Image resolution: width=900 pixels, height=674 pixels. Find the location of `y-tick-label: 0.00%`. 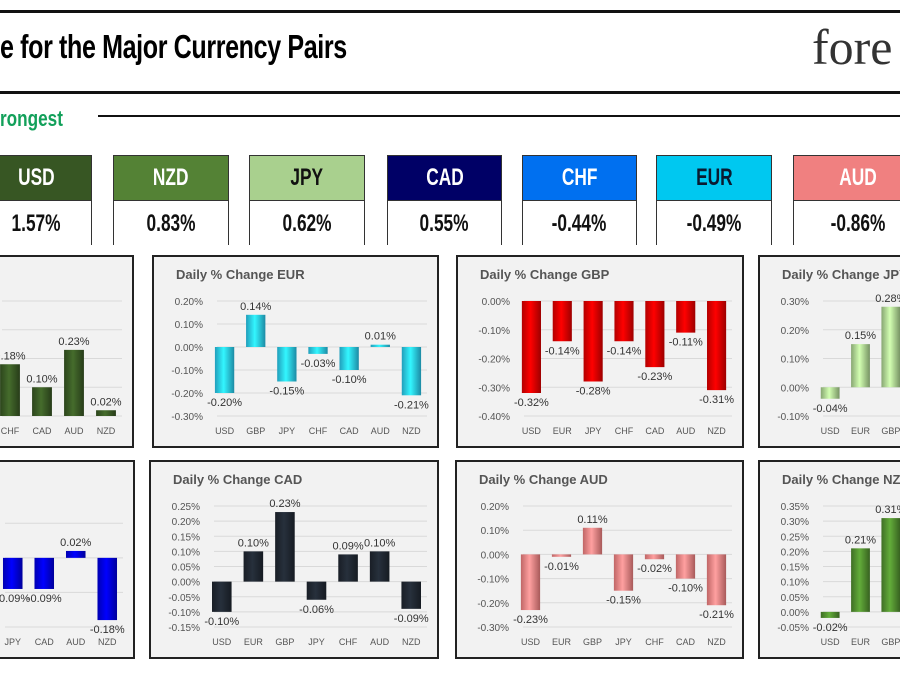

y-tick-label: 0.00% is located at coordinates (189, 348).